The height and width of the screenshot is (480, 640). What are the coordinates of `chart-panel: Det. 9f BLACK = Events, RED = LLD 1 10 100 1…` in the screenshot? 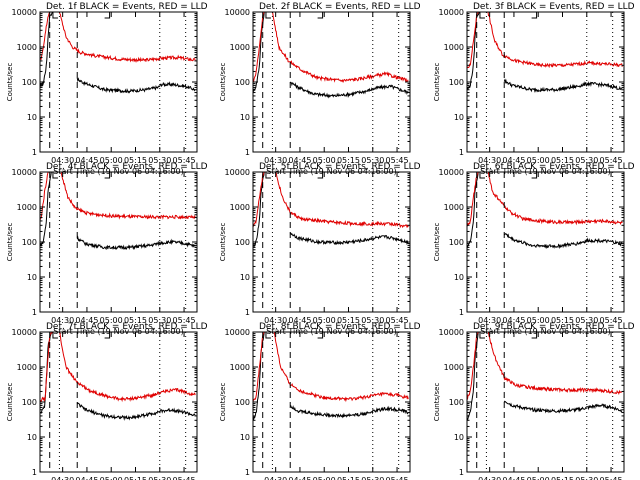 It's located at (534, 401).